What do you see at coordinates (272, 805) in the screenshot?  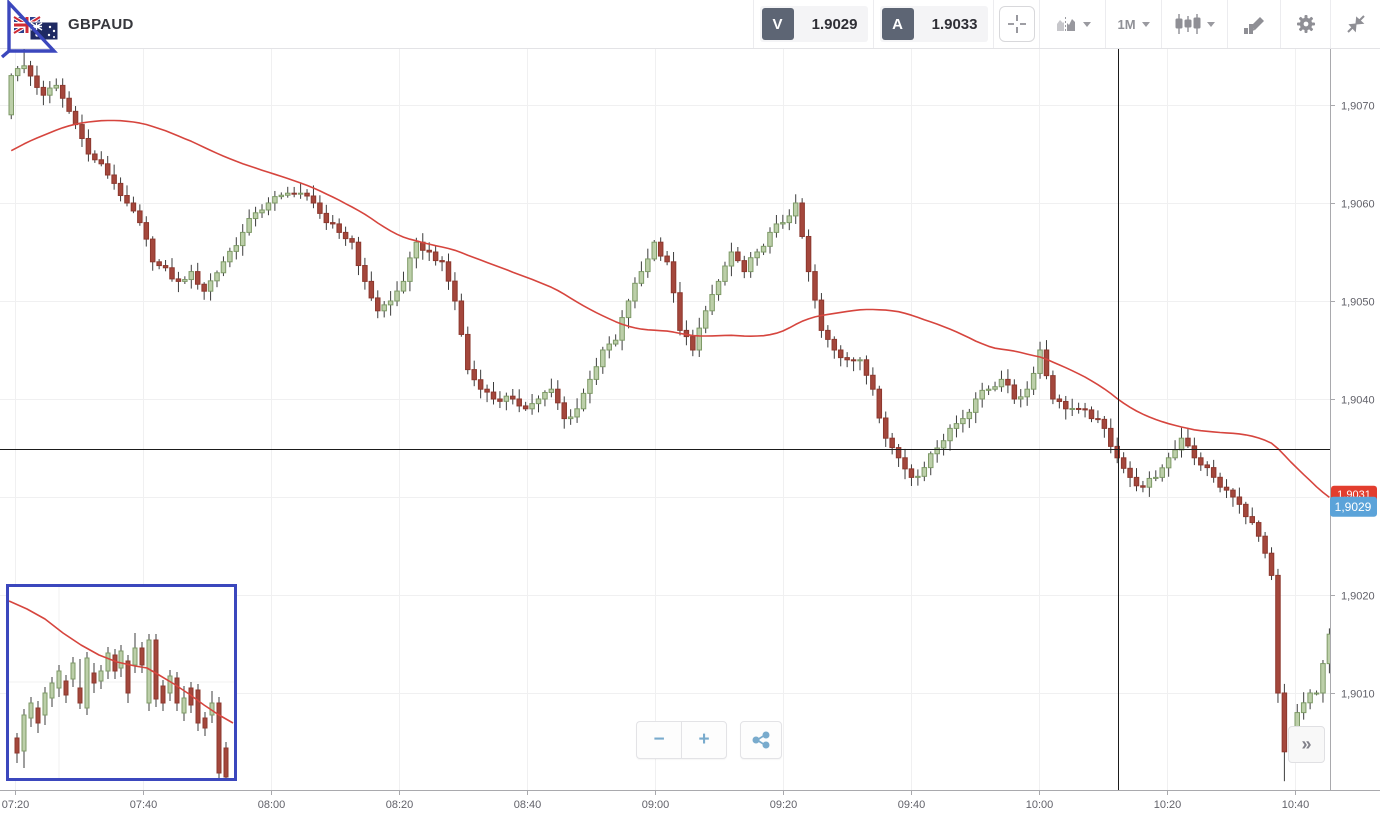 I see `svg-text: 08:00` at bounding box center [272, 805].